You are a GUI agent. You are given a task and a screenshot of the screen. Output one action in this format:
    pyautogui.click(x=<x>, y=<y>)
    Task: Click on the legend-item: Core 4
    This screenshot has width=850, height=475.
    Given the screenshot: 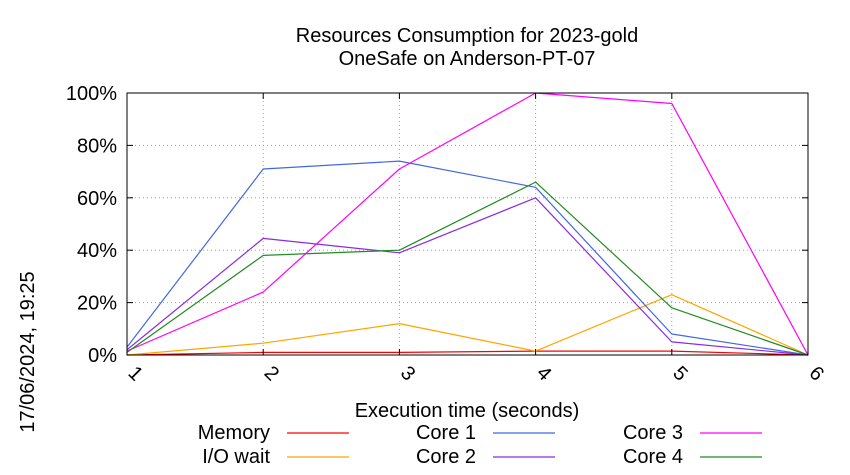 What is the action you would take?
    pyautogui.click(x=692, y=457)
    